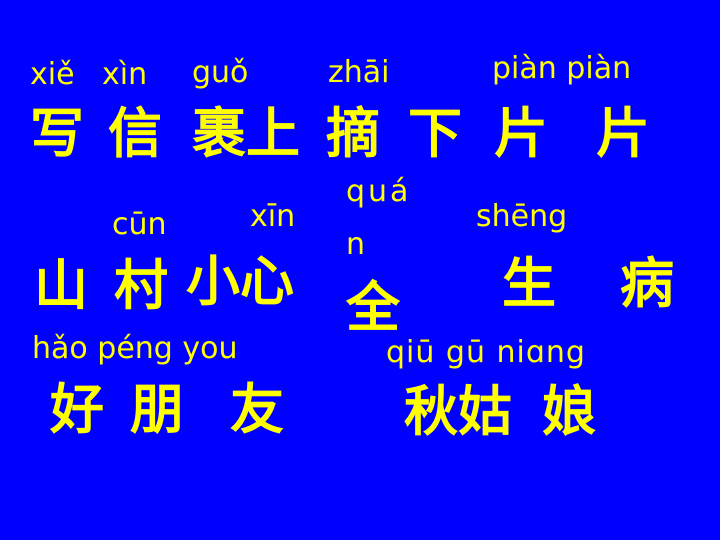 Image resolution: width=720 pixels, height=540 pixels. Describe the element at coordinates (486, 352) in the screenshot. I see `pinyin-qiuguniang: qiū gū niɑng` at that location.